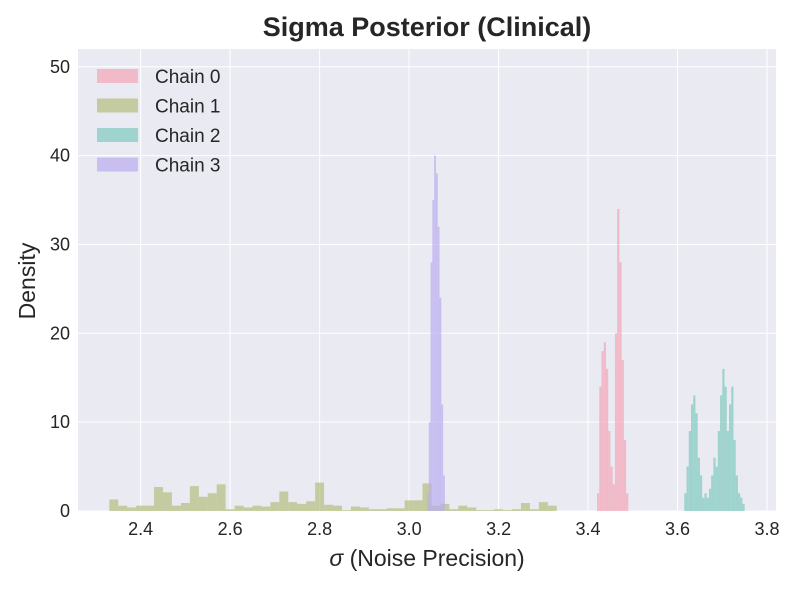  Describe the element at coordinates (60, 67) in the screenshot. I see `y-tick-label: 50` at that location.